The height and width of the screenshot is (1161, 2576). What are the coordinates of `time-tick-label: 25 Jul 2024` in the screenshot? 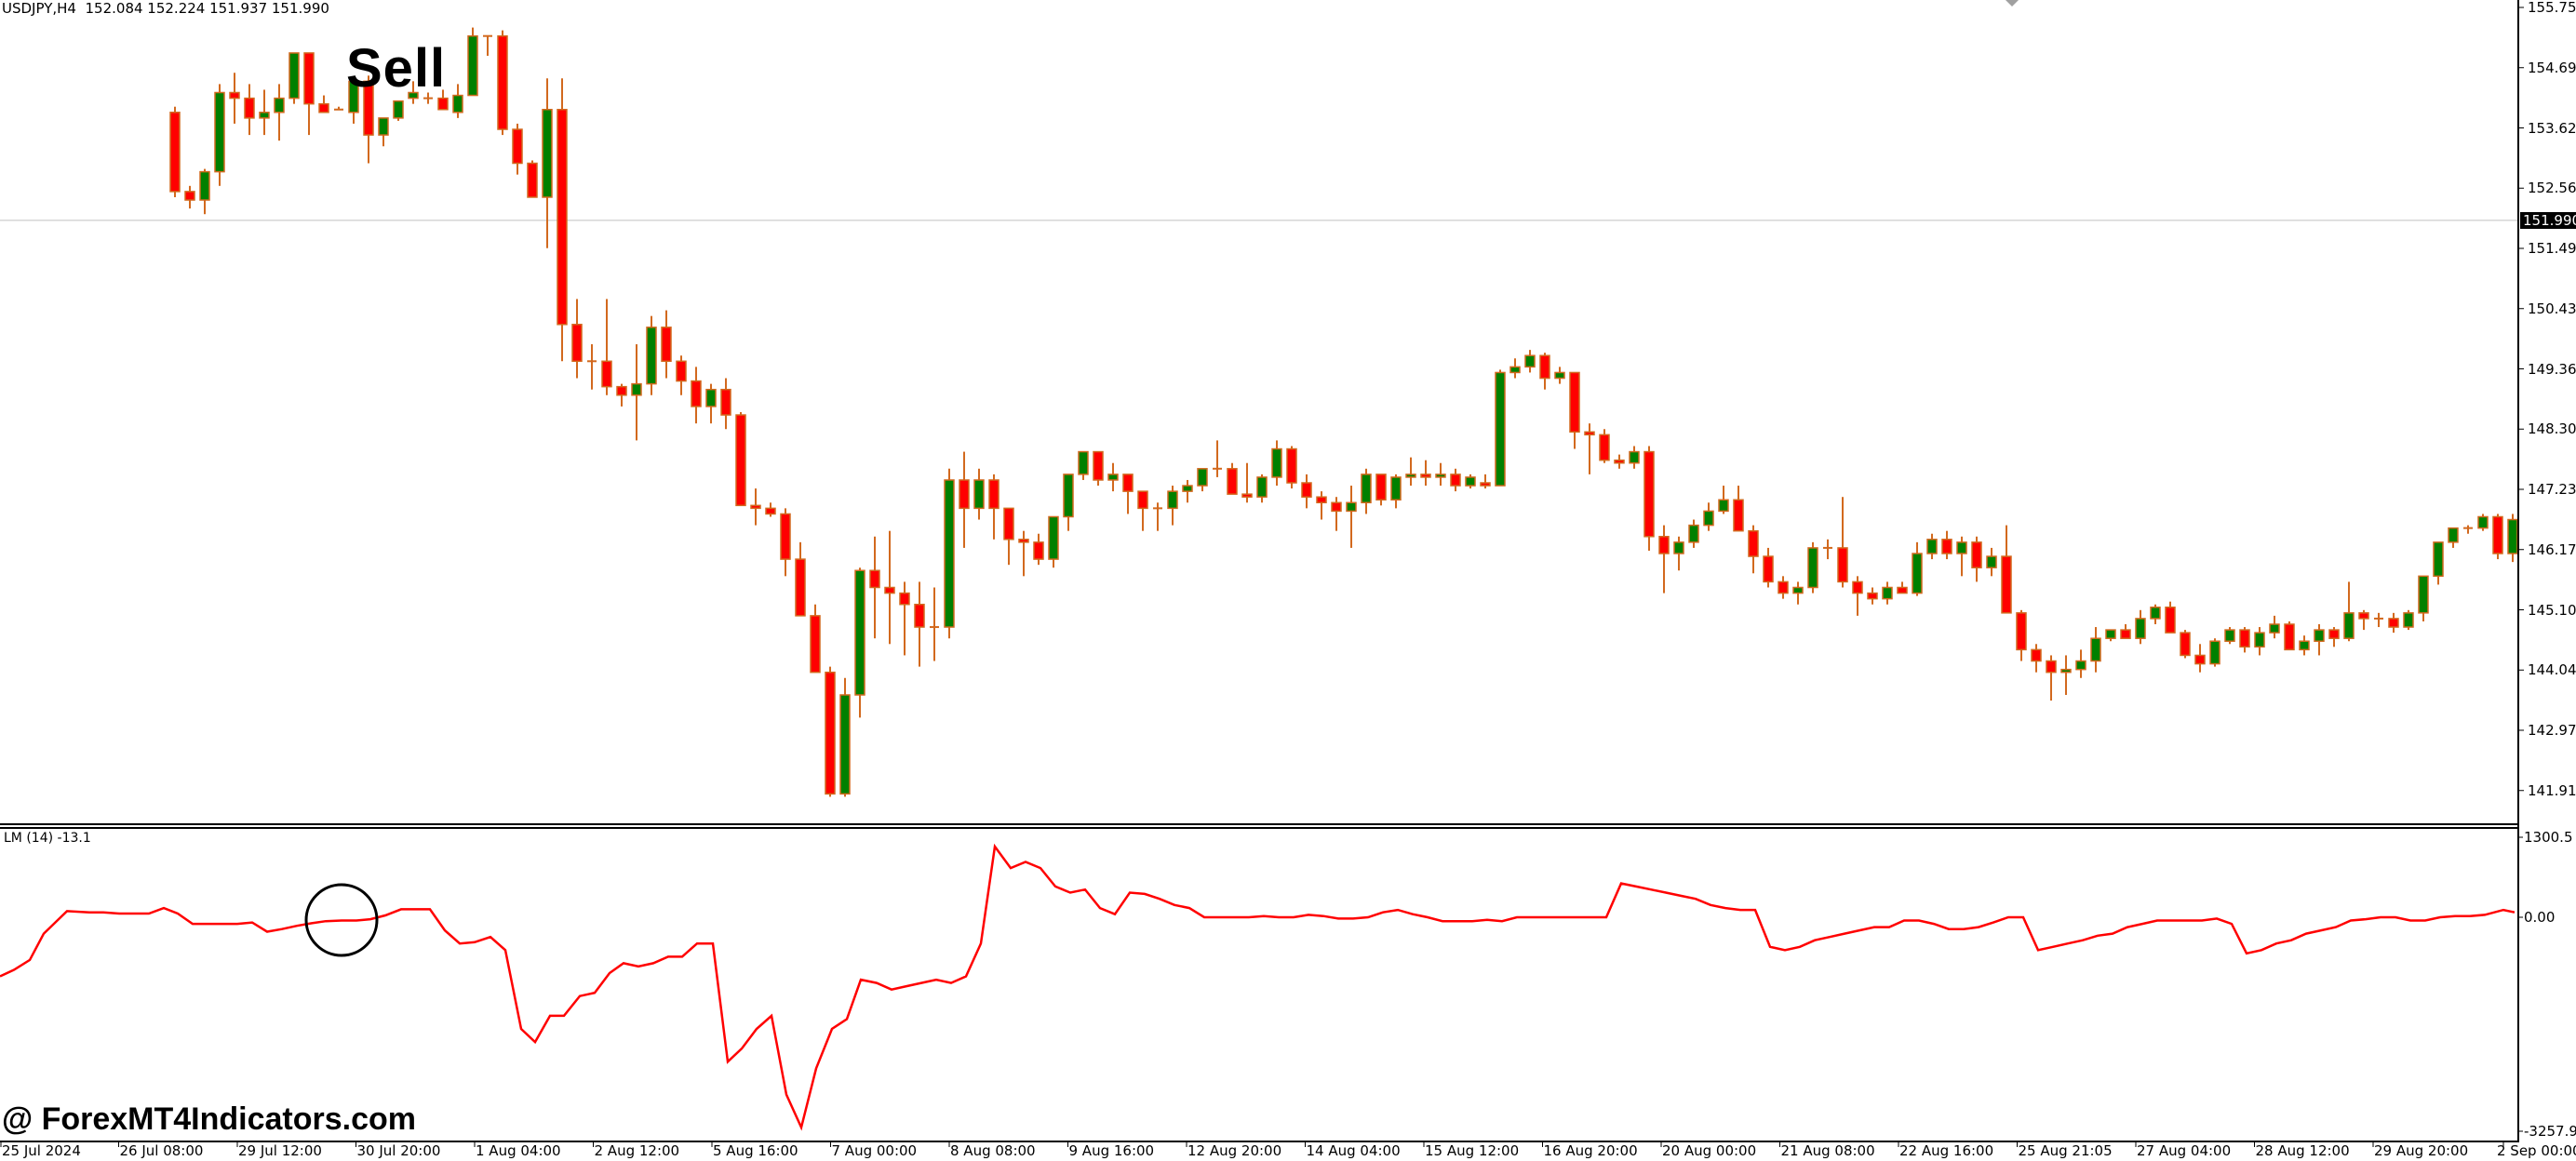 It's located at (41, 1150).